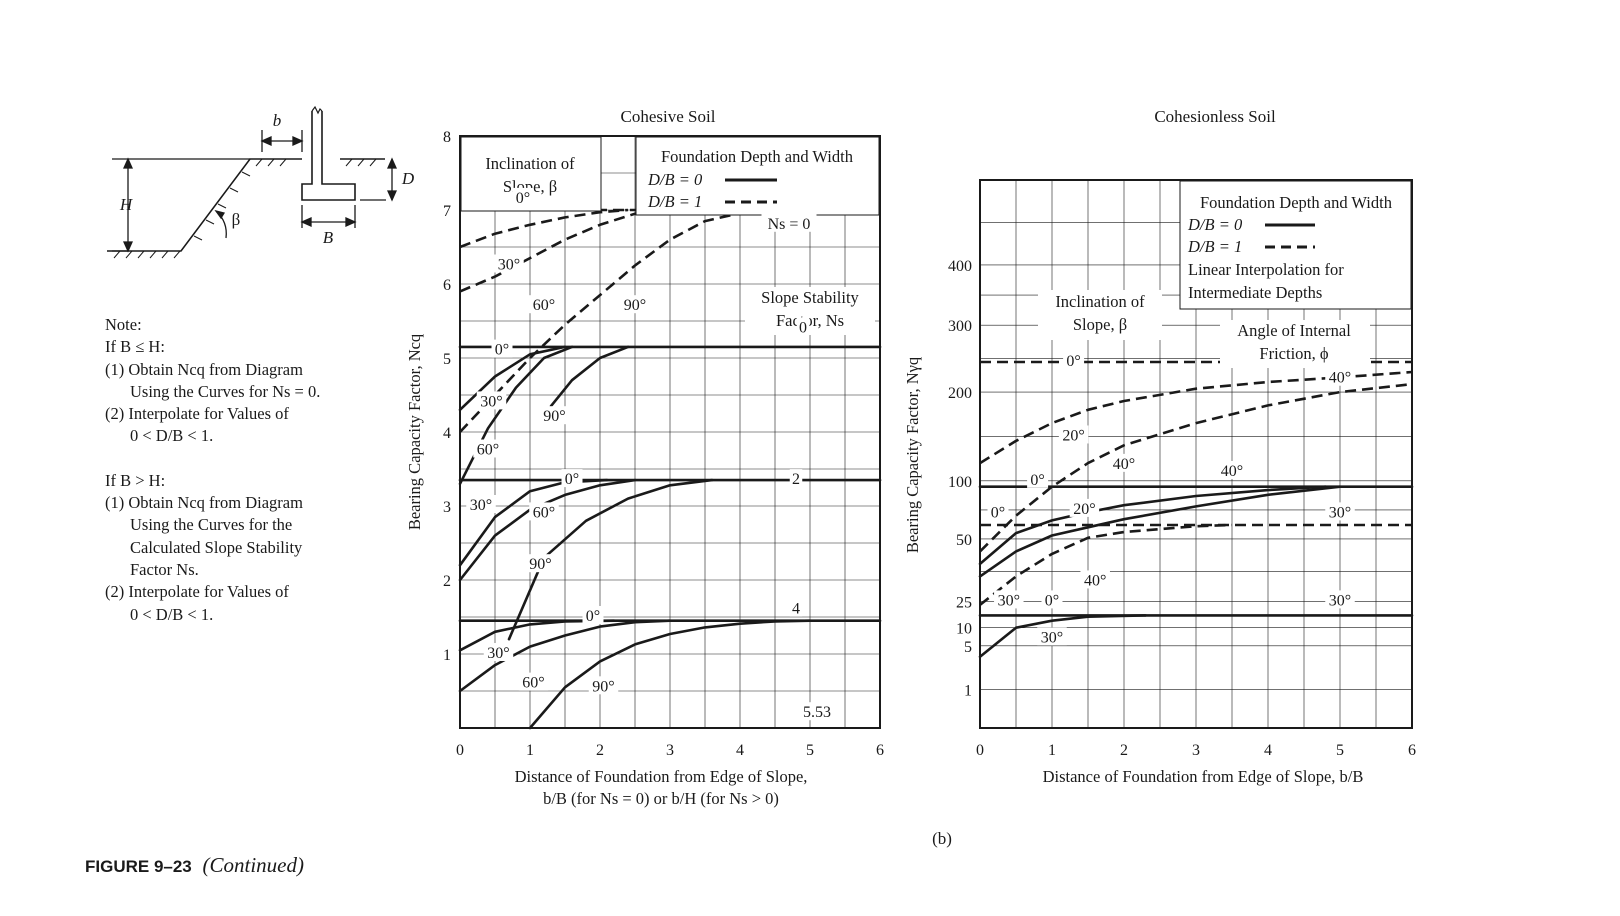 This screenshot has width=1620, height=916. I want to click on annotation-label: 4, so click(796, 609).